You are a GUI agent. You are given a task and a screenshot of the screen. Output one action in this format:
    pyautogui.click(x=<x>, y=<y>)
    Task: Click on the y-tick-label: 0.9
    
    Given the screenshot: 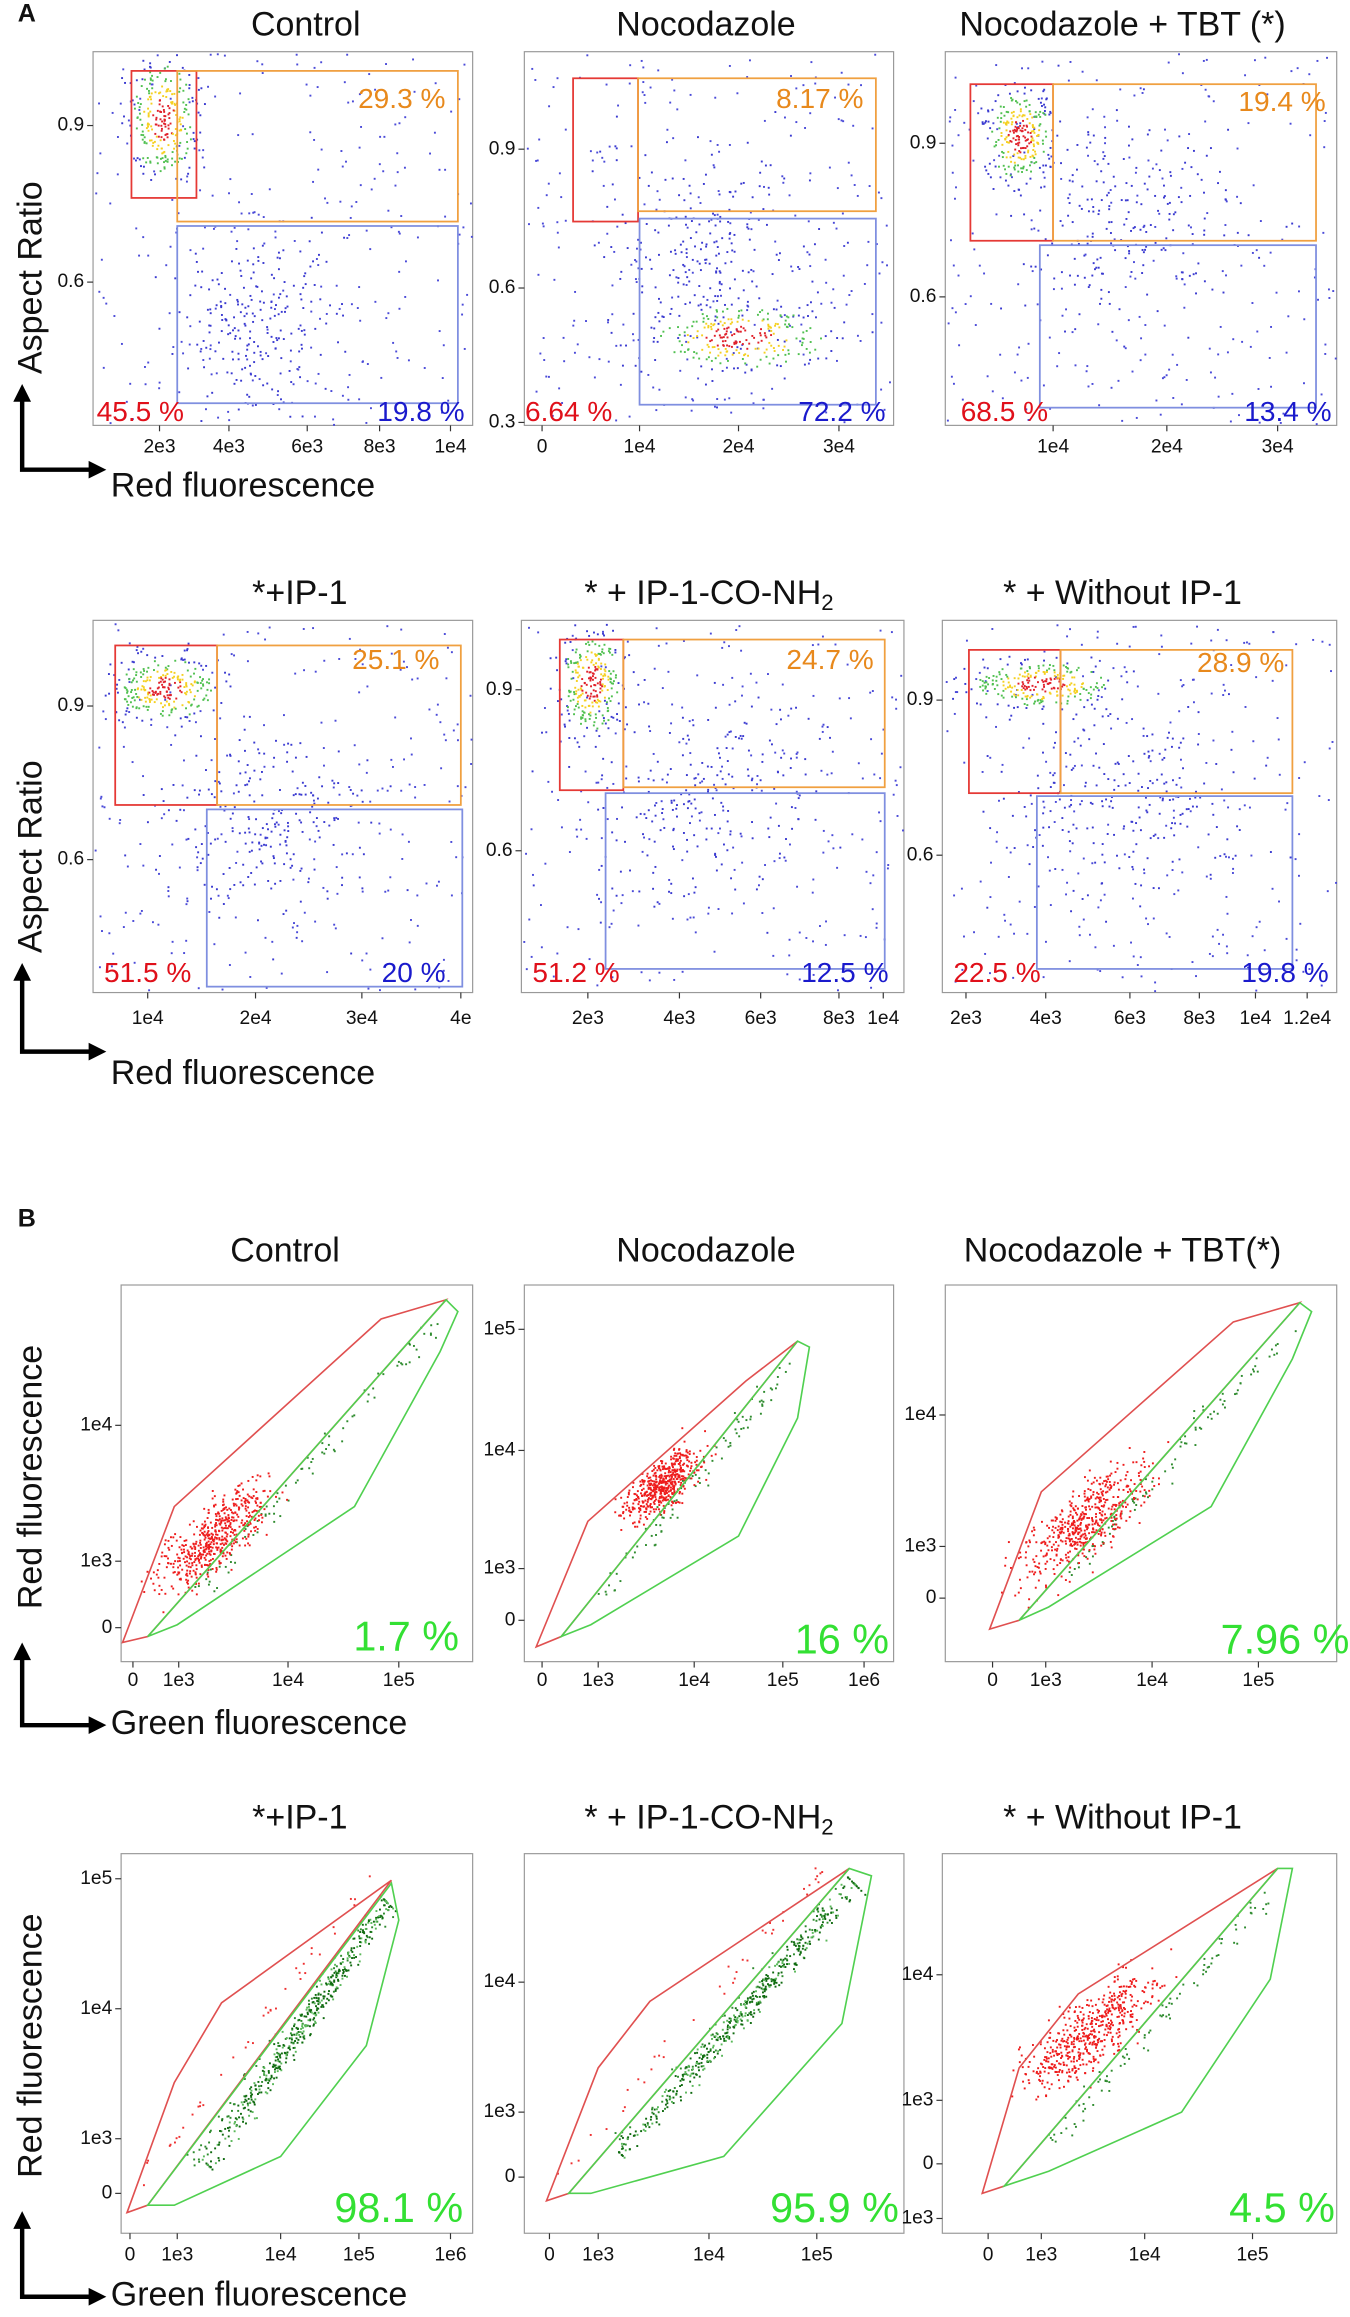 What is the action you would take?
    pyautogui.click(x=920, y=699)
    